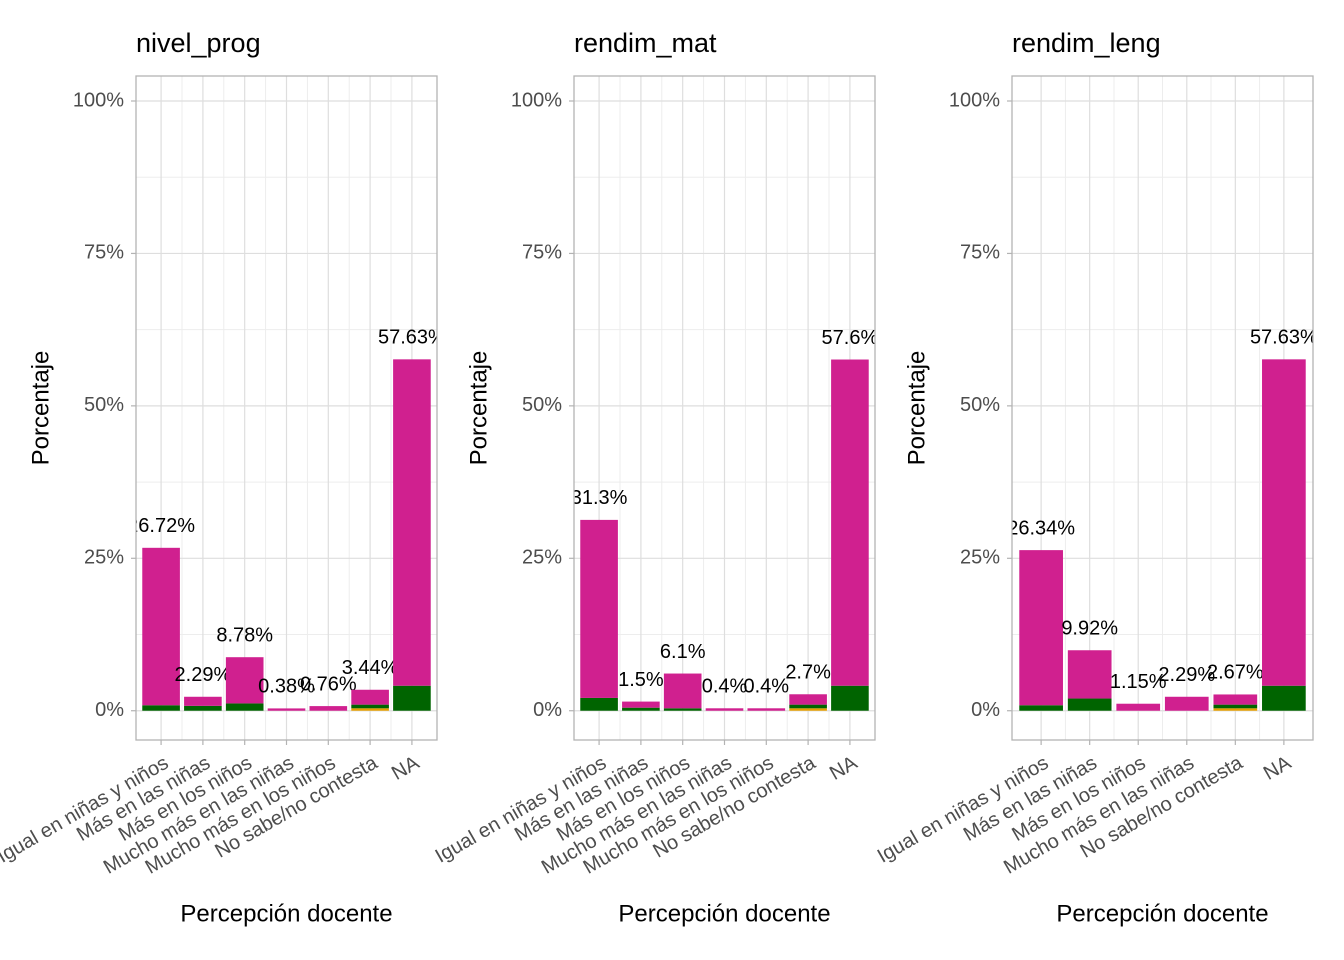  I want to click on value-label: 2.67%, so click(1235, 673).